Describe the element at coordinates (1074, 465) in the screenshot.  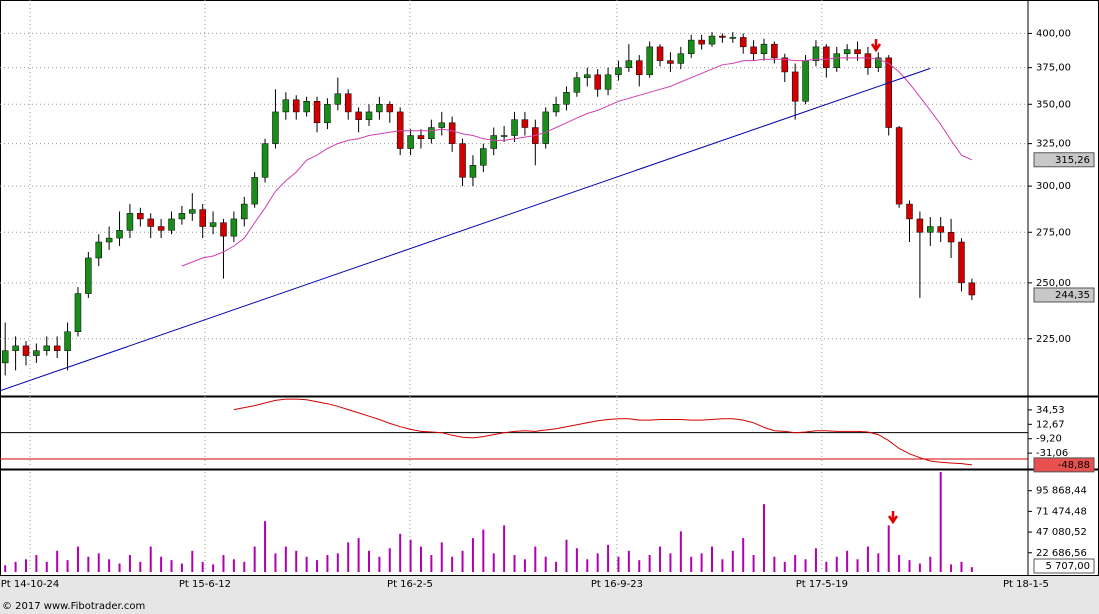
I see `price-tag-label: -48,88` at that location.